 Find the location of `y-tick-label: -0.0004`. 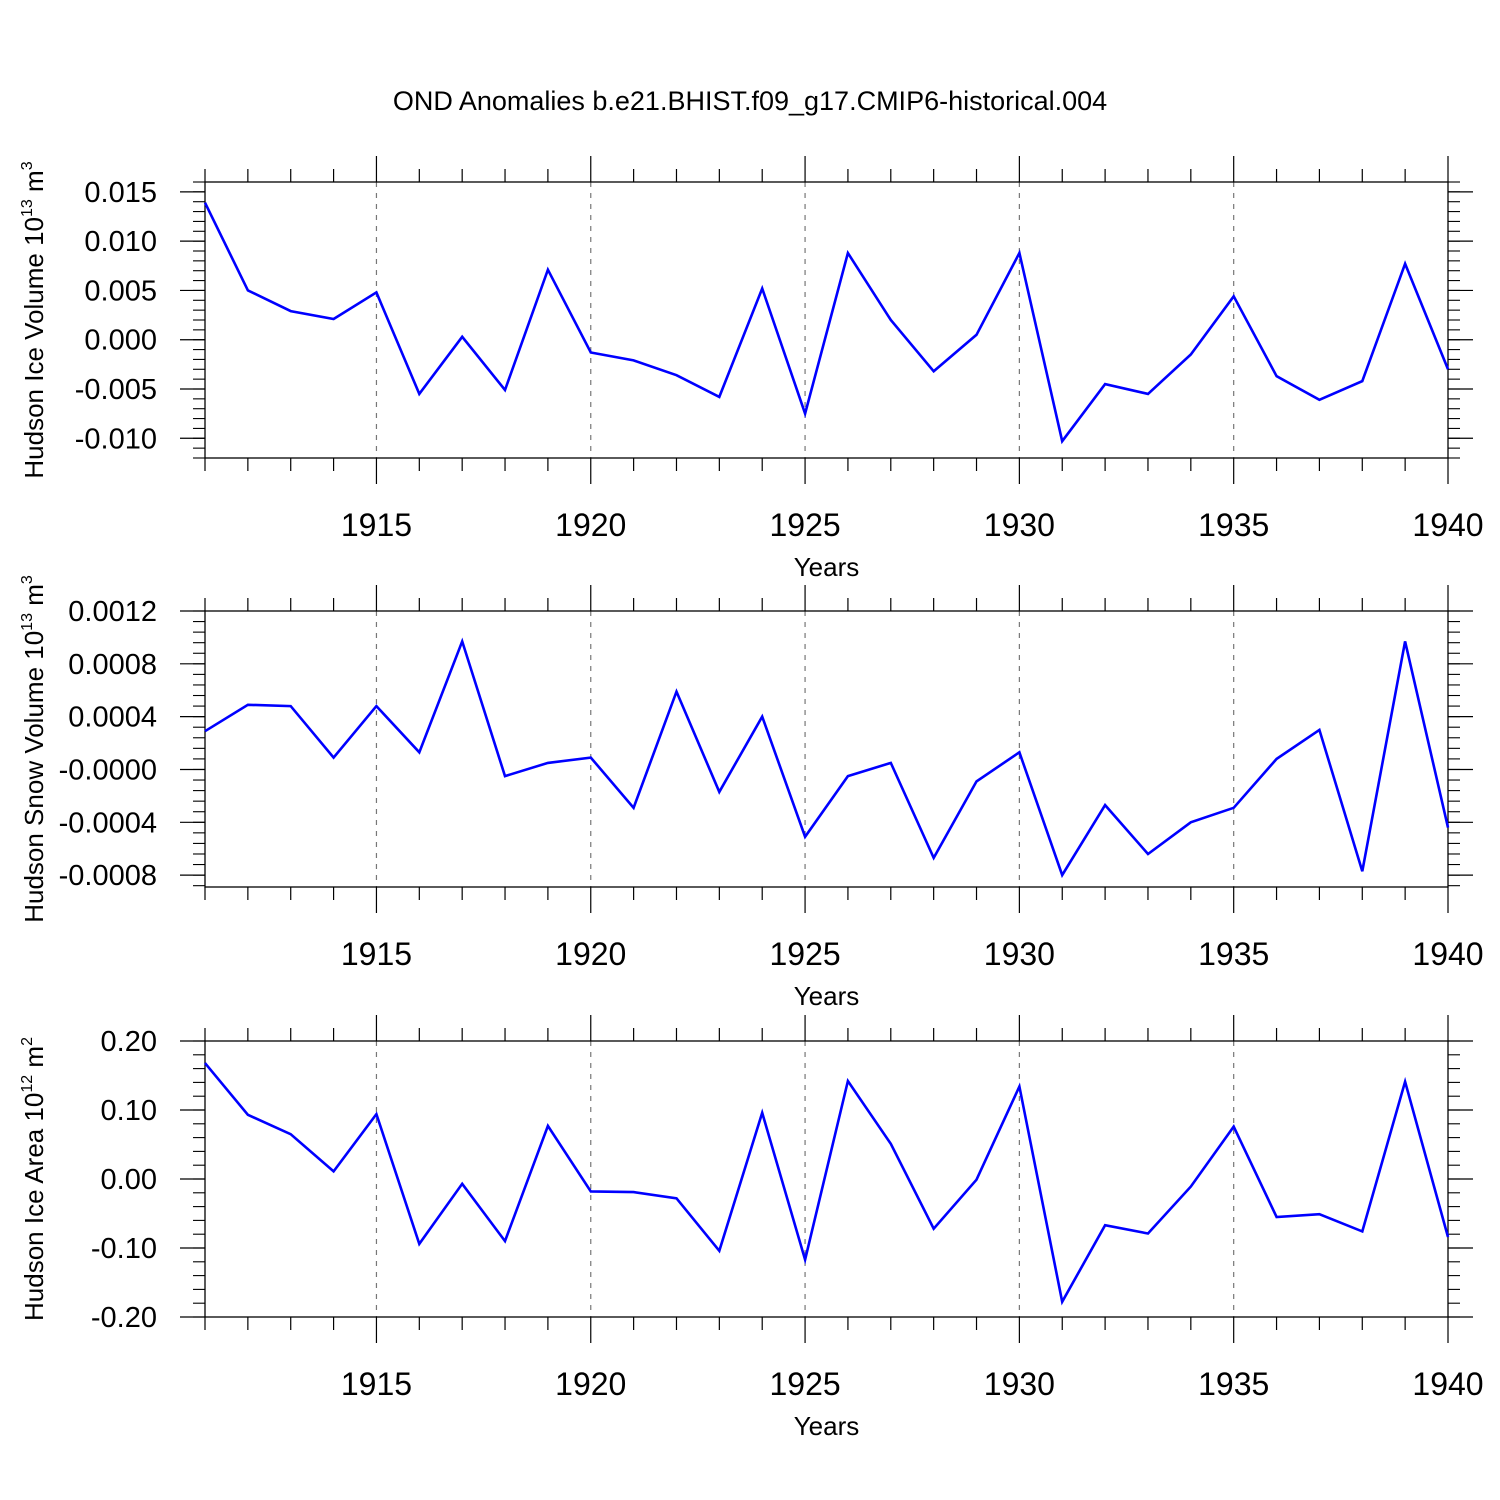

y-tick-label: -0.0004 is located at coordinates (108, 823).